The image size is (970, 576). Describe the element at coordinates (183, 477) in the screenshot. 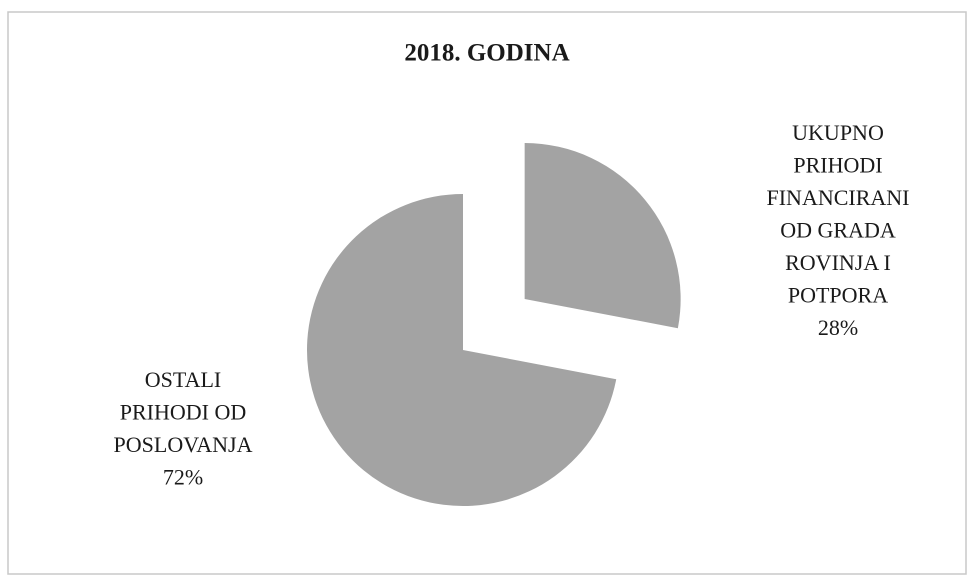

I see `slice-value-label: 72%` at that location.